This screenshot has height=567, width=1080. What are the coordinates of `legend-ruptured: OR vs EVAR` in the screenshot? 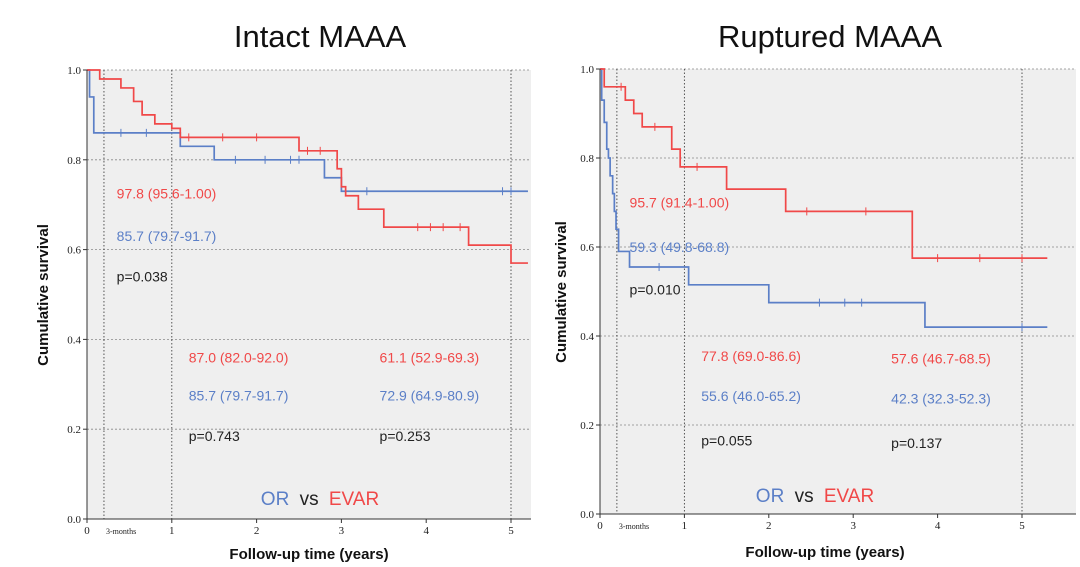 It's located at (815, 496).